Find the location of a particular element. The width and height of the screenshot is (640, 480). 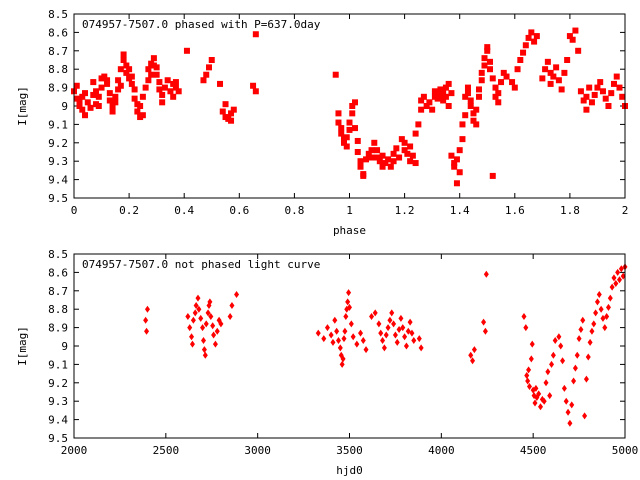

y-tick-label: 9.5 is located at coordinates (58, 438).